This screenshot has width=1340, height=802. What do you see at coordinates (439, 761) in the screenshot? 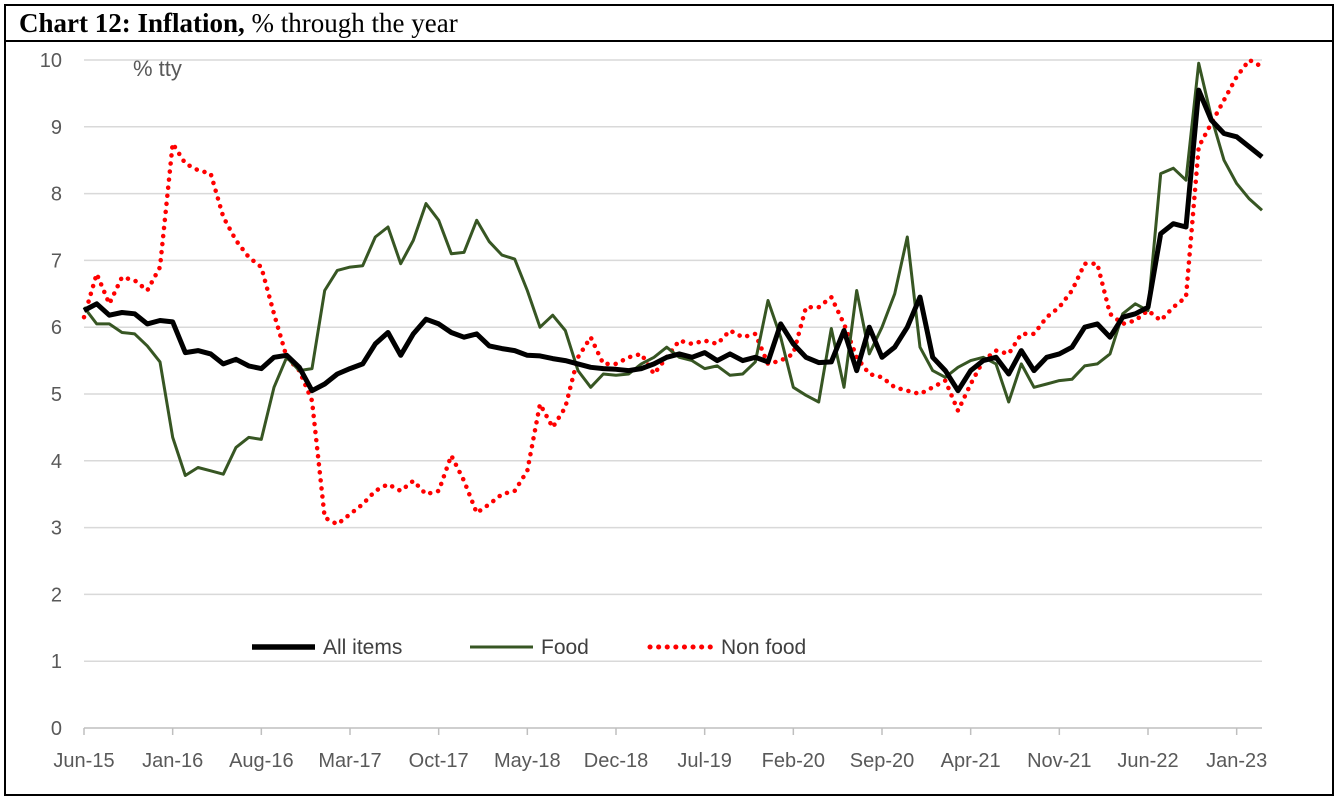
I see `x-tick-label: Oct-17` at bounding box center [439, 761].